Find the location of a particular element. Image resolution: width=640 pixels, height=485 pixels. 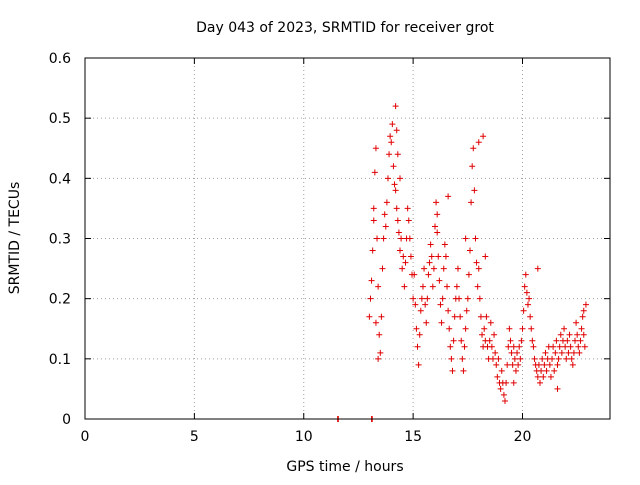

y-tick-label: 0.1 is located at coordinates (60, 360).